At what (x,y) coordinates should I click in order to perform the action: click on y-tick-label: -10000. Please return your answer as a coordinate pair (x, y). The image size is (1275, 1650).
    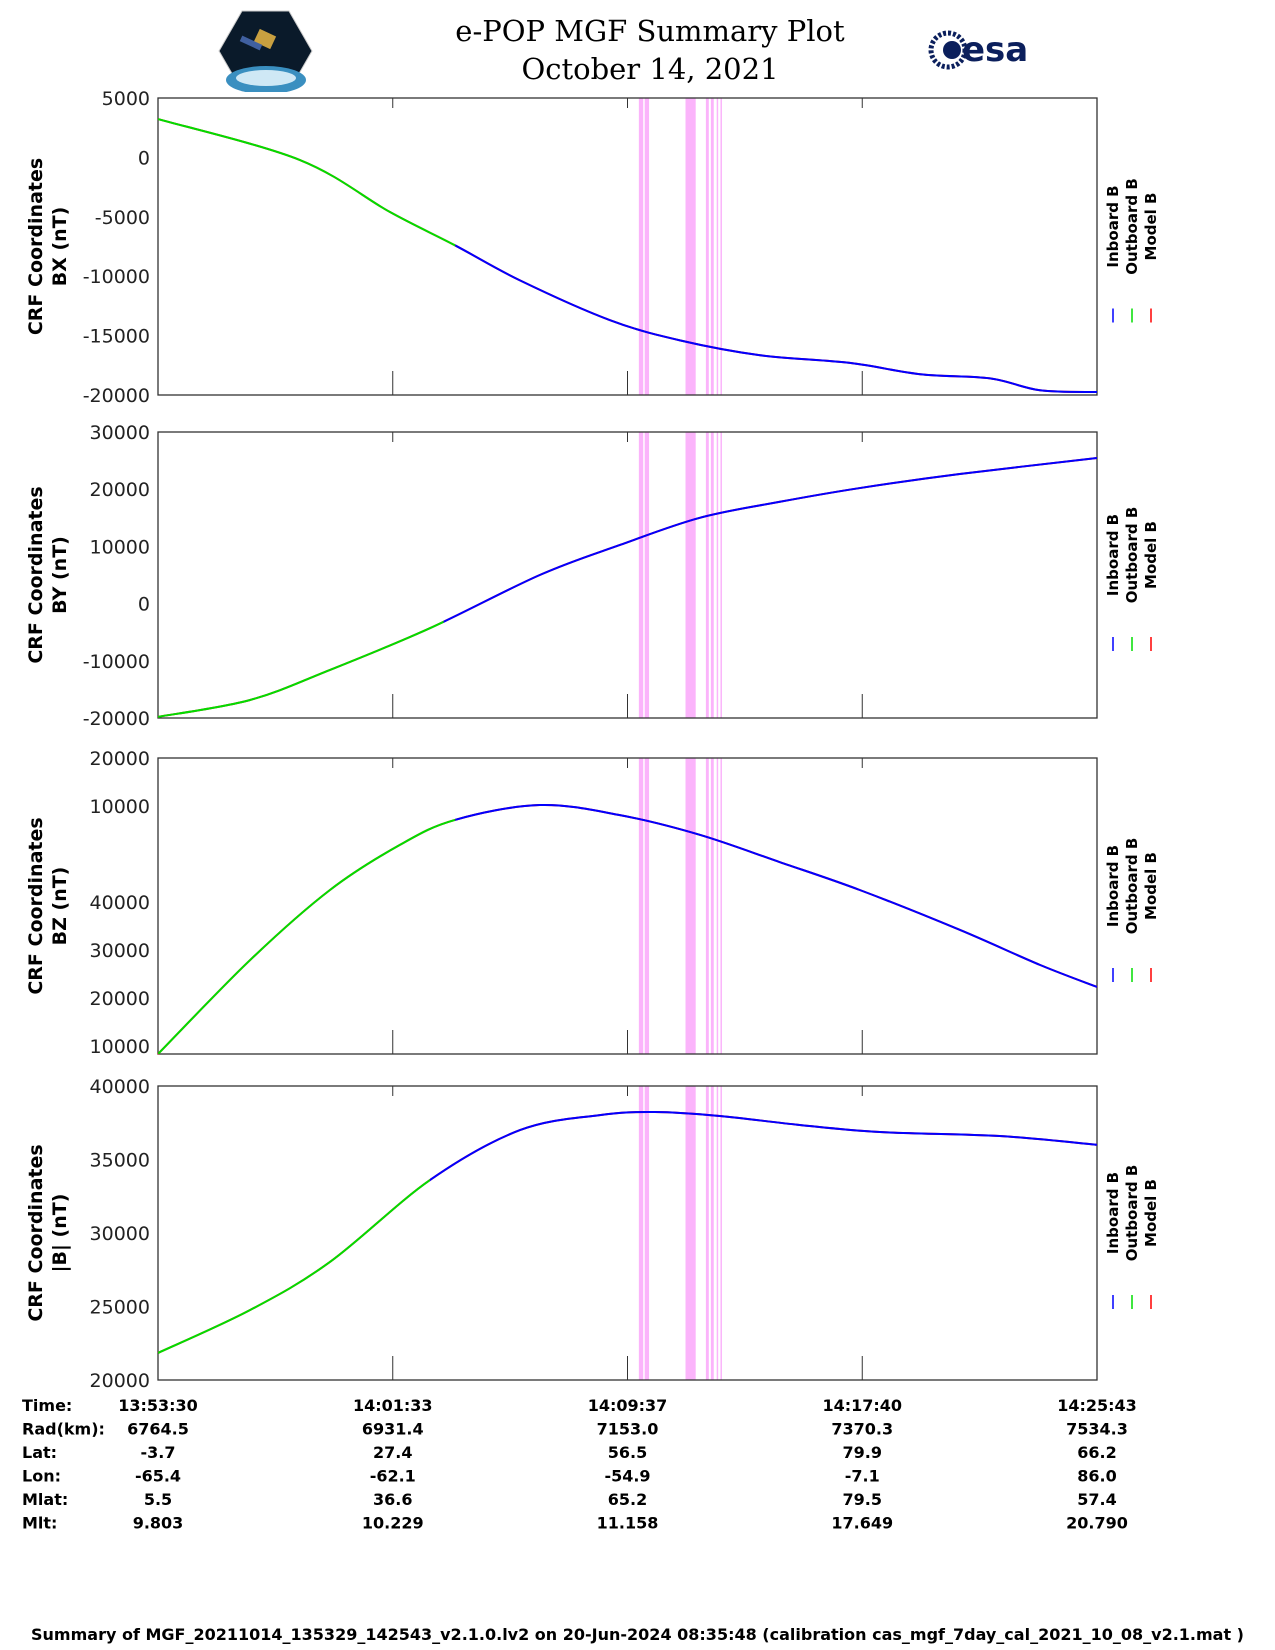
    Looking at the image, I should click on (116, 277).